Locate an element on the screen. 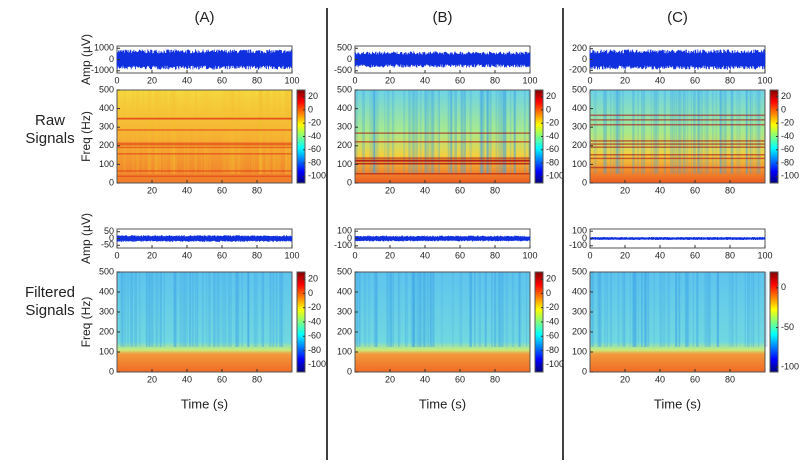 This screenshot has width=800, height=468. y-tick-label: 100 is located at coordinates (579, 351).